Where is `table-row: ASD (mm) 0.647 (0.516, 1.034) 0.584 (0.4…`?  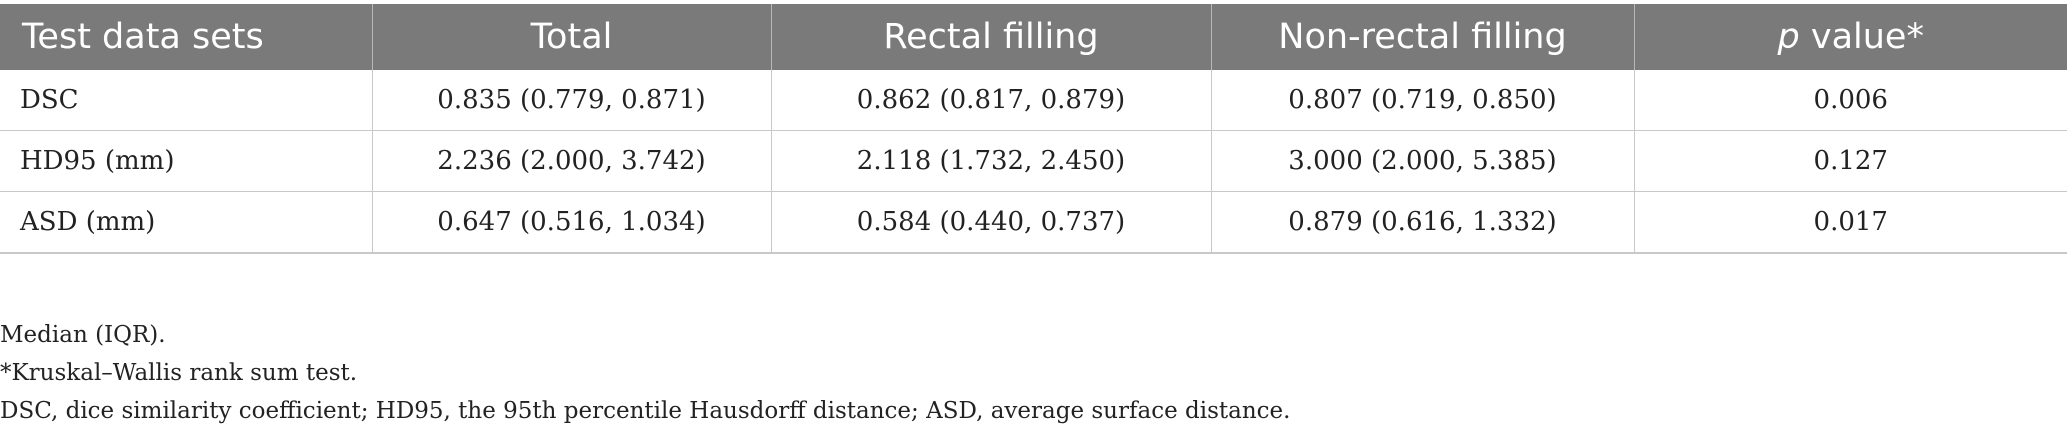 table-row: ASD (mm) 0.647 (0.516, 1.034) 0.584 (0.4… is located at coordinates (1033, 222).